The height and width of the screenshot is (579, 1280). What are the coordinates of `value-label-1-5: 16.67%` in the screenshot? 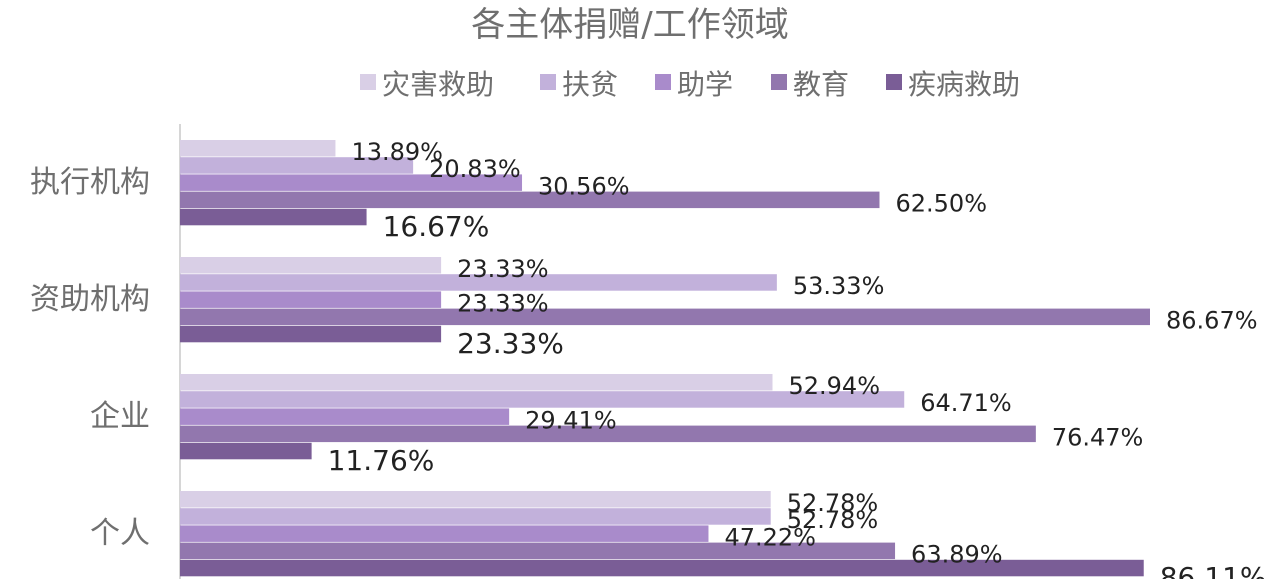 It's located at (436, 226).